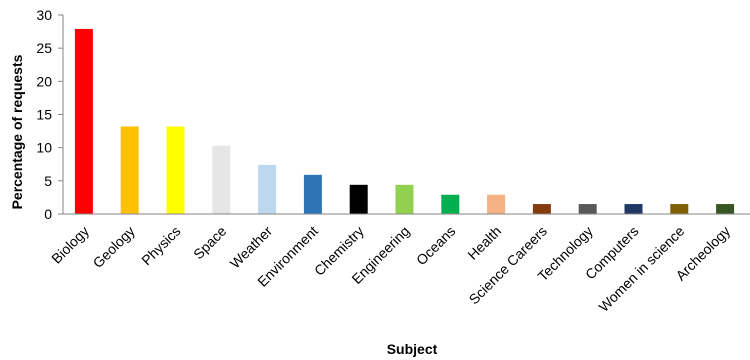  Describe the element at coordinates (44, 115) in the screenshot. I see `y-tick-label: 15` at that location.